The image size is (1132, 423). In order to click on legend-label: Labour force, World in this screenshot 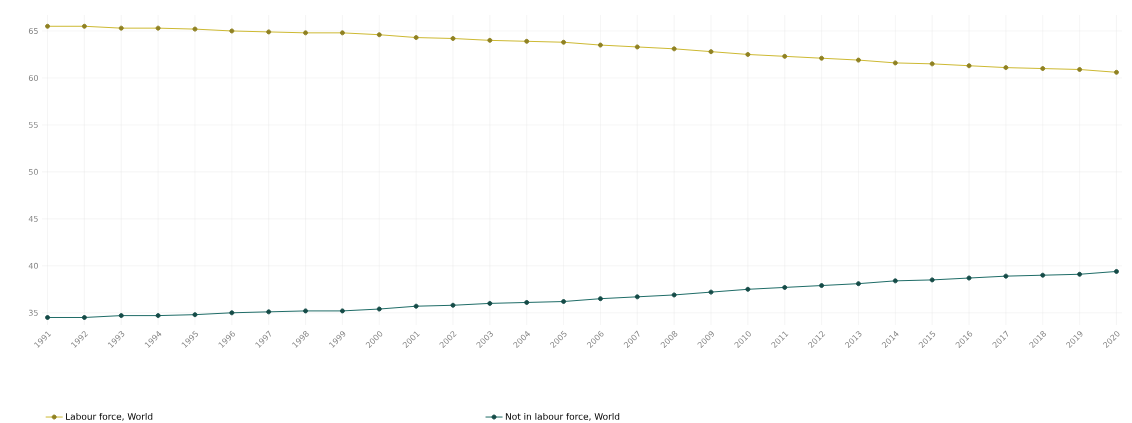, I will do `click(109, 416)`.